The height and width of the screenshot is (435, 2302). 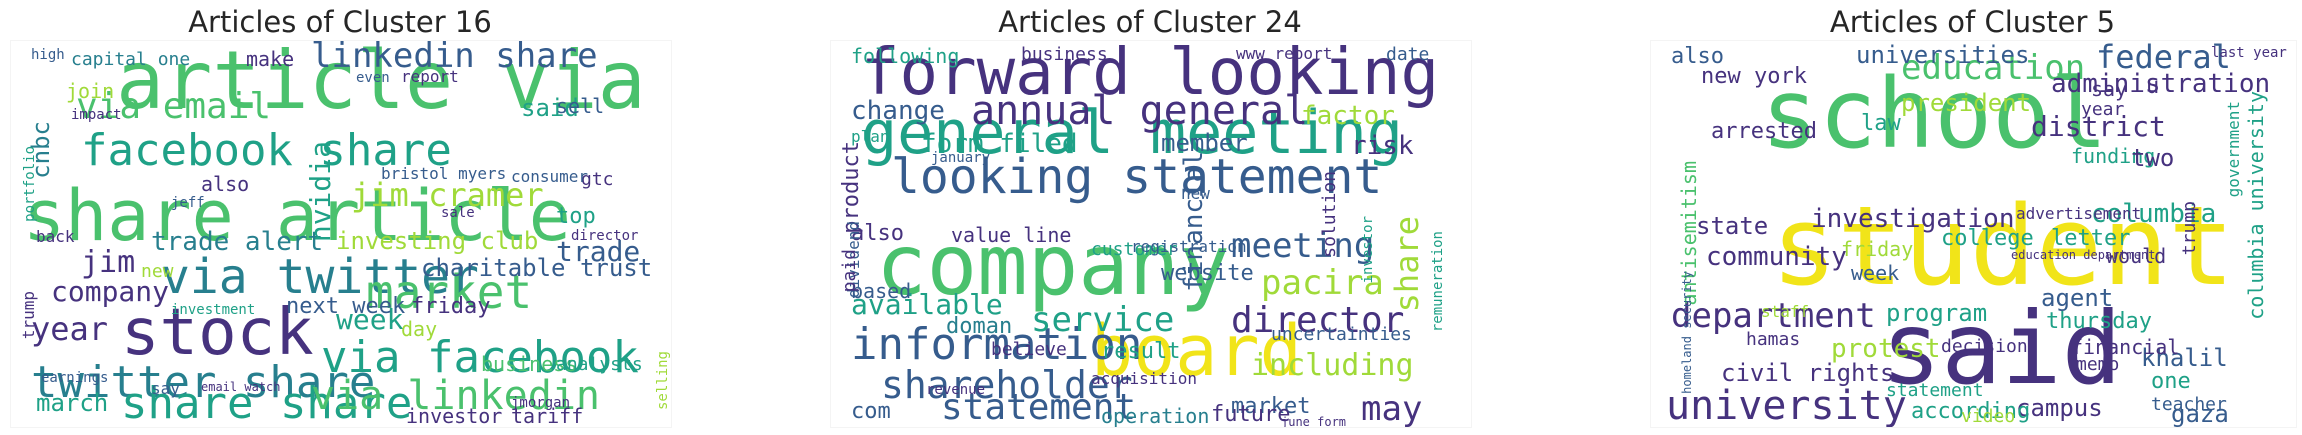 I want to click on word: student, so click(x=2003, y=246).